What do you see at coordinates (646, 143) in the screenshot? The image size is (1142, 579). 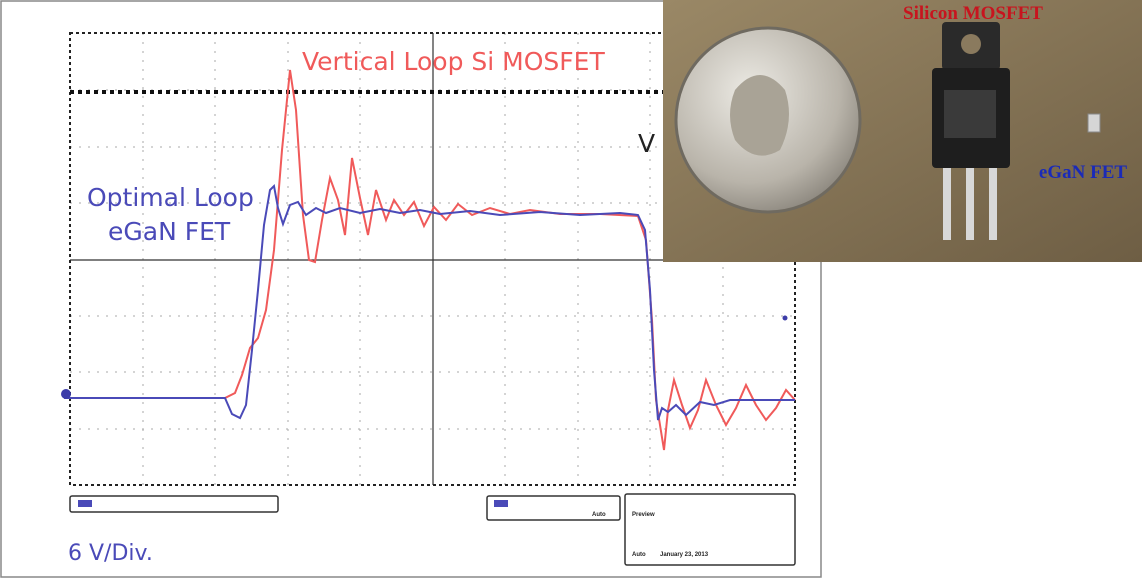 I see `partial-label: V` at bounding box center [646, 143].